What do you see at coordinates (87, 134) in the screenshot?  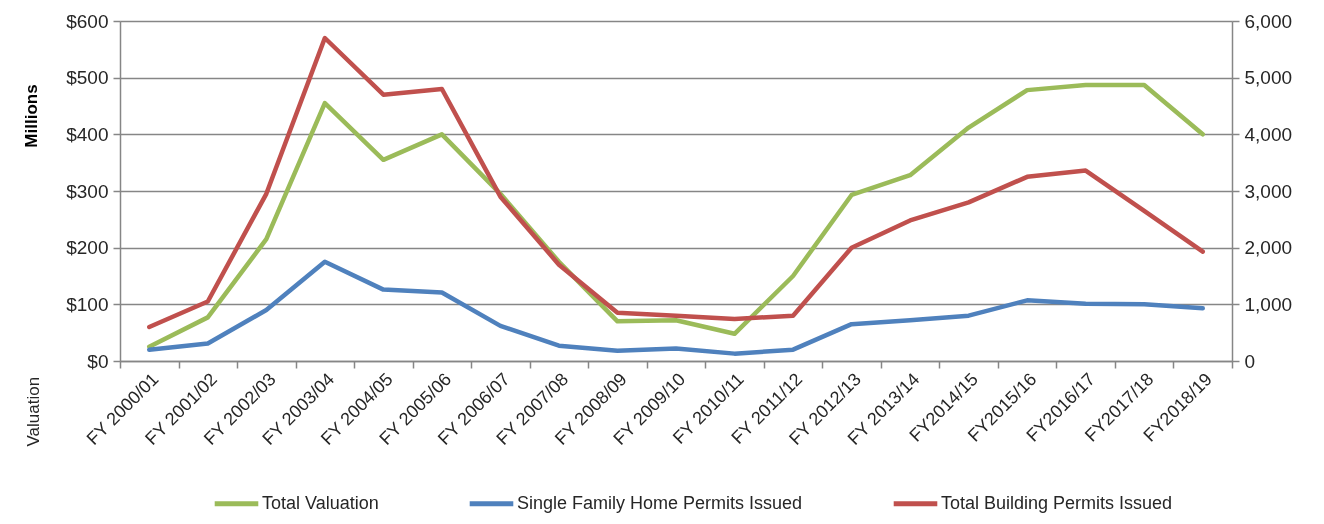 I see `y-tick-label: $400` at bounding box center [87, 134].